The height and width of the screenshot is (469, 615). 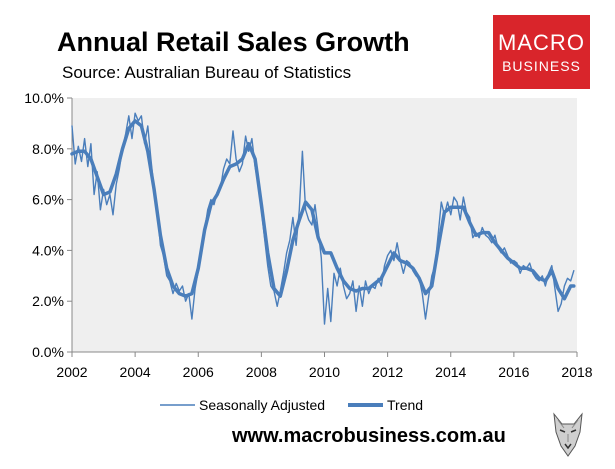 What do you see at coordinates (48, 250) in the screenshot?
I see `y-tick-label: 4.0%` at bounding box center [48, 250].